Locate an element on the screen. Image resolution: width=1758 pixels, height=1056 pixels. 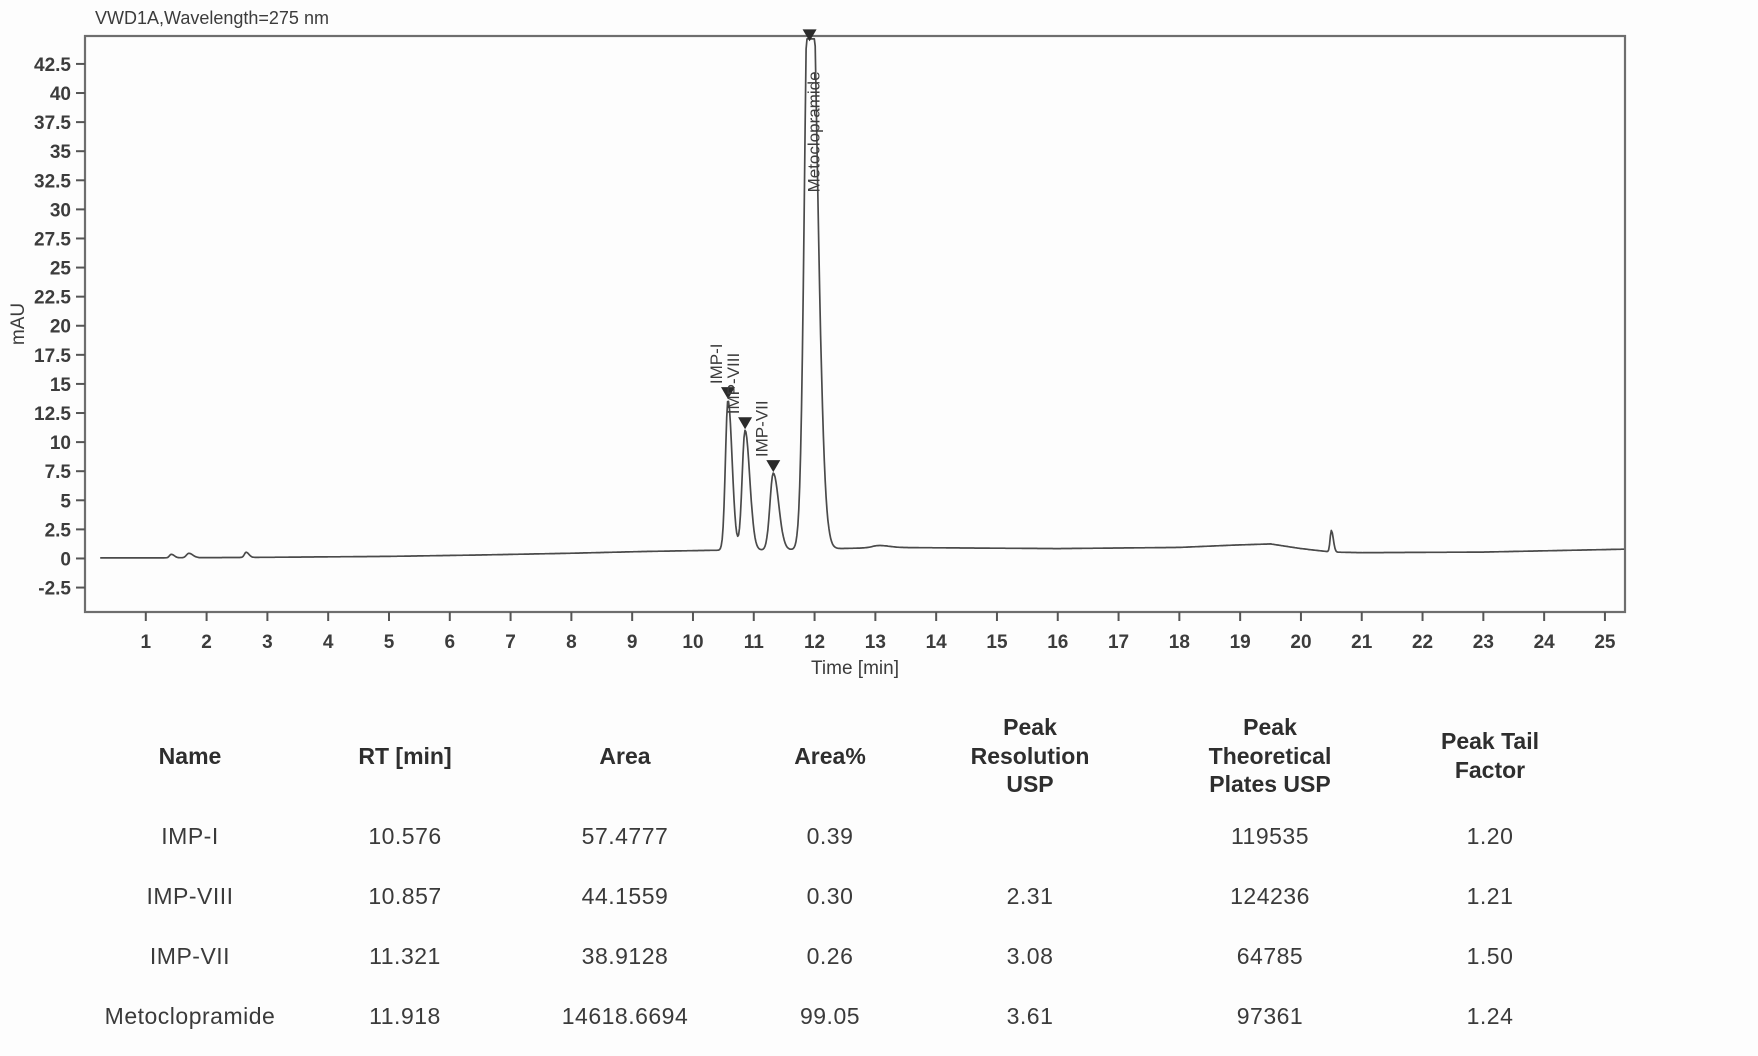
x-tick-label: 10 is located at coordinates (692, 642).